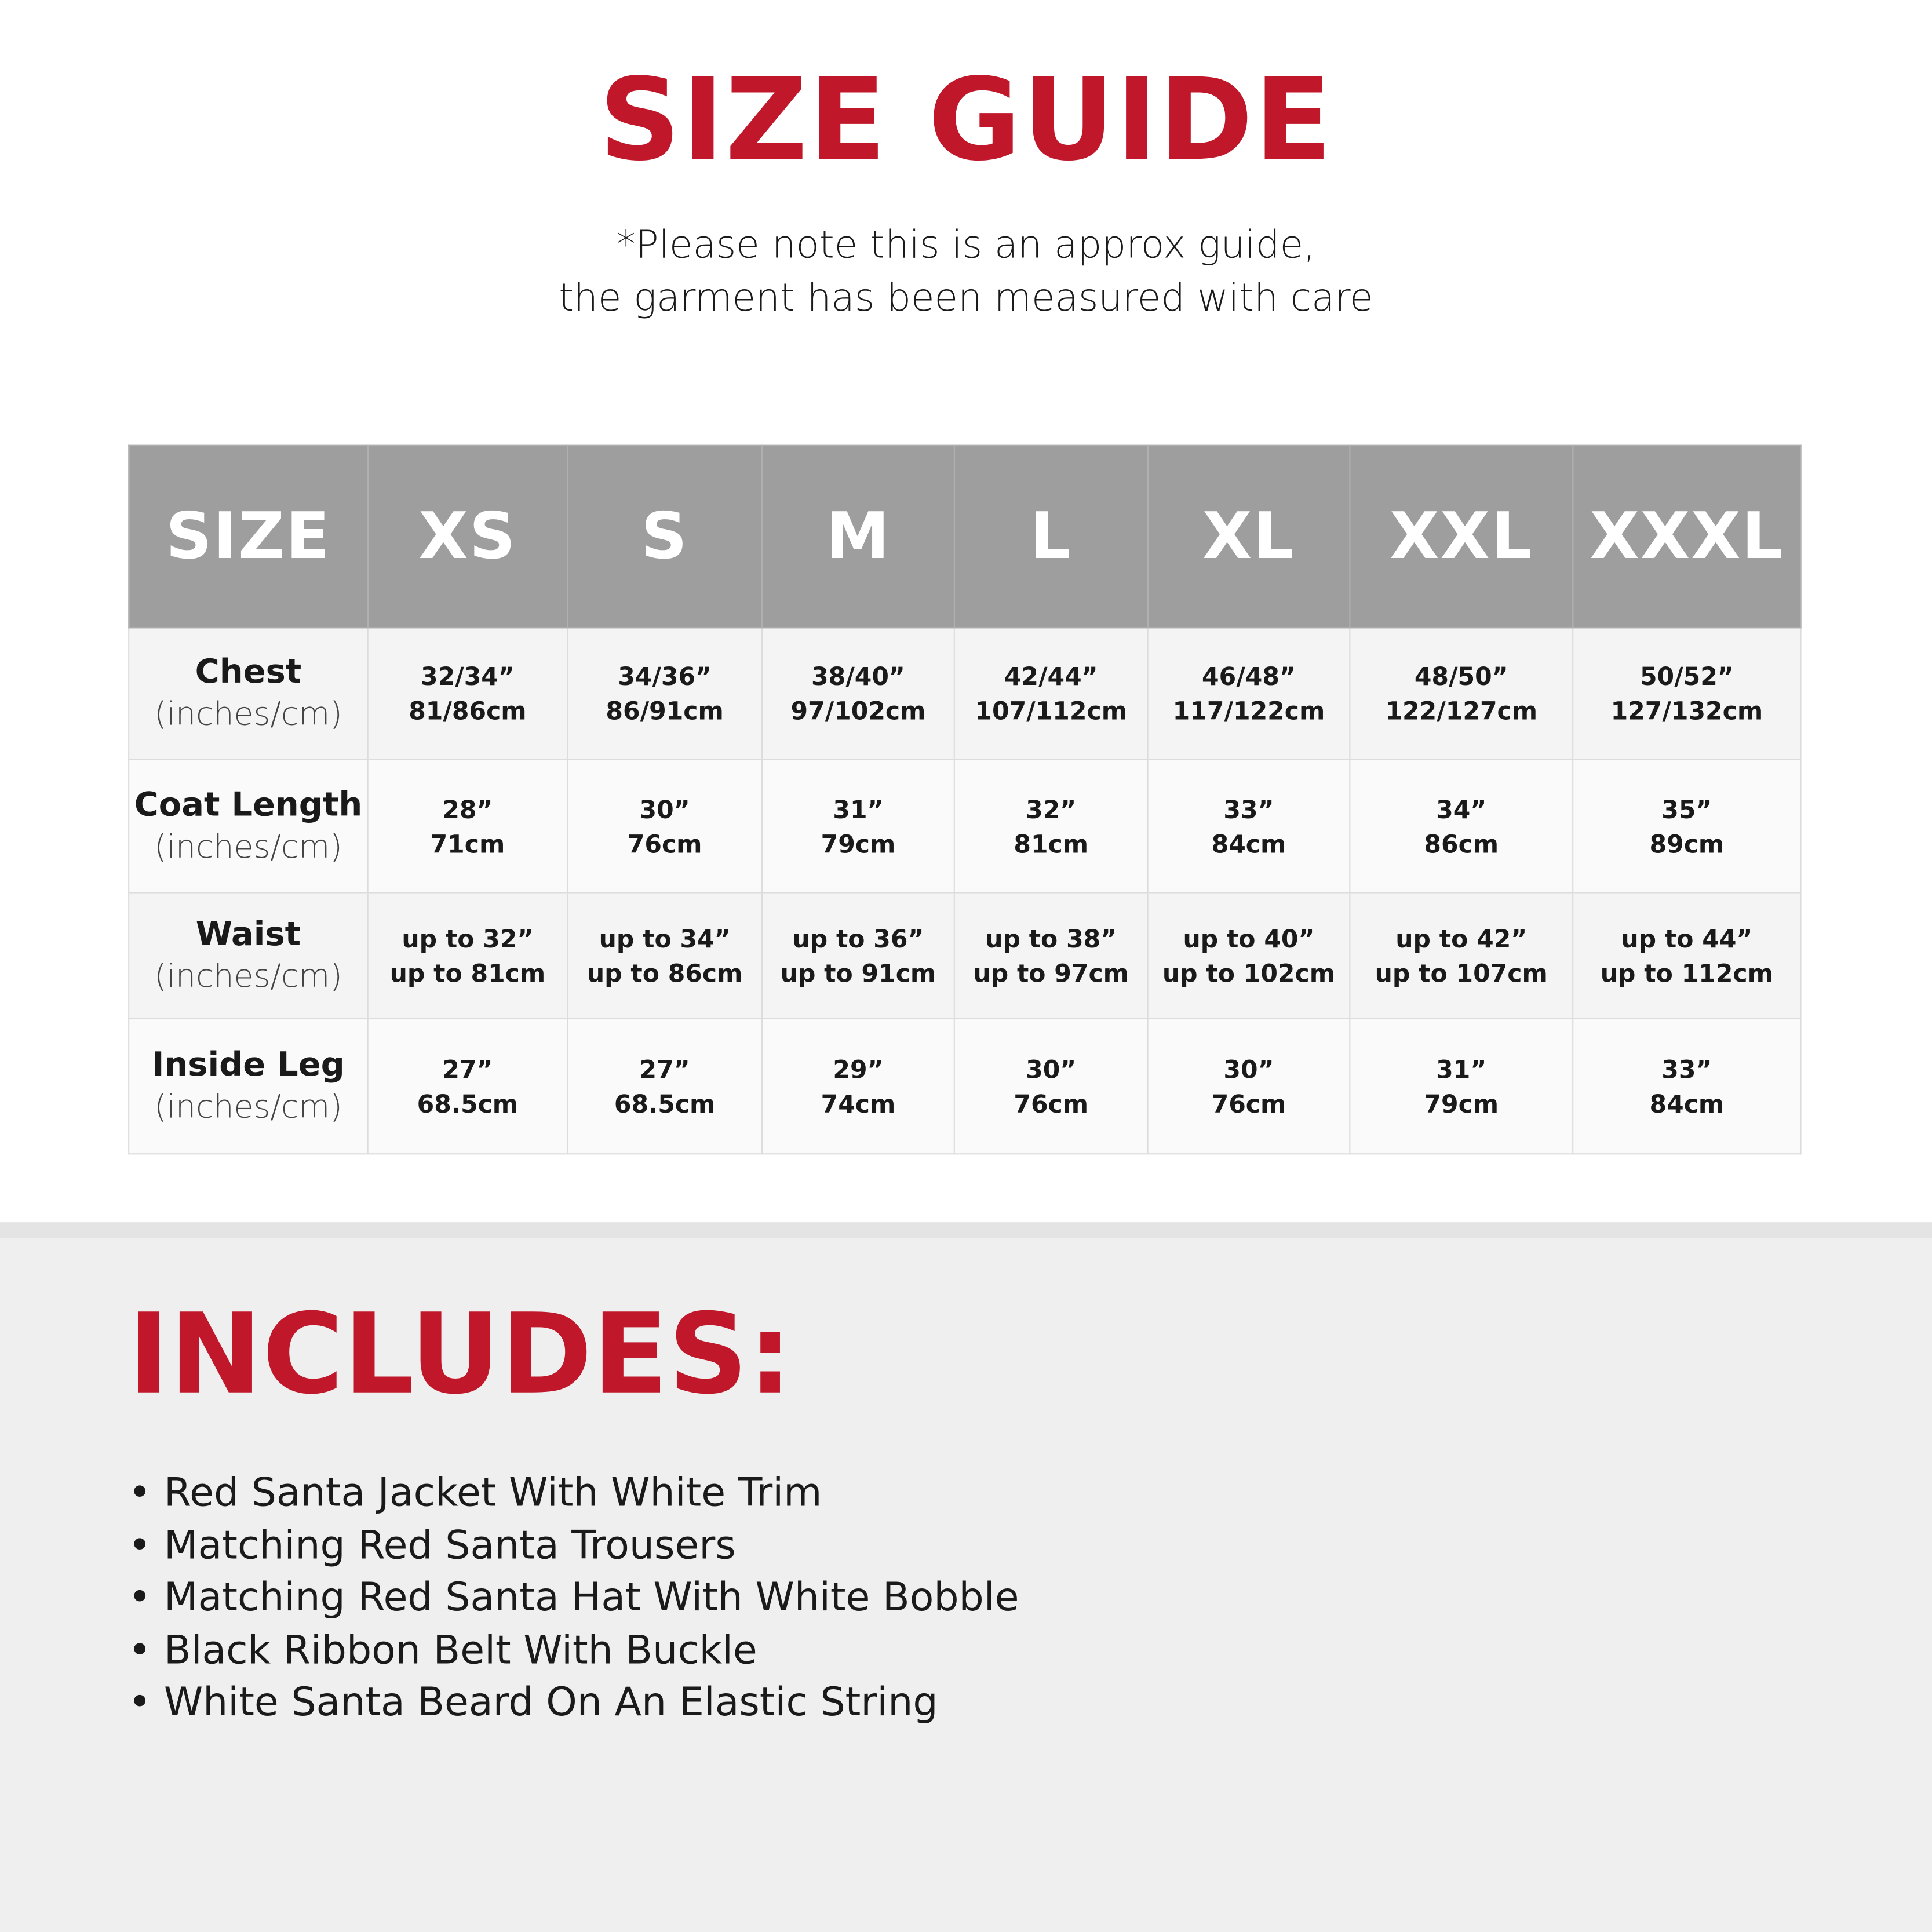 The width and height of the screenshot is (1932, 1932). What do you see at coordinates (1686, 676) in the screenshot?
I see `inches-value: 50/52”` at bounding box center [1686, 676].